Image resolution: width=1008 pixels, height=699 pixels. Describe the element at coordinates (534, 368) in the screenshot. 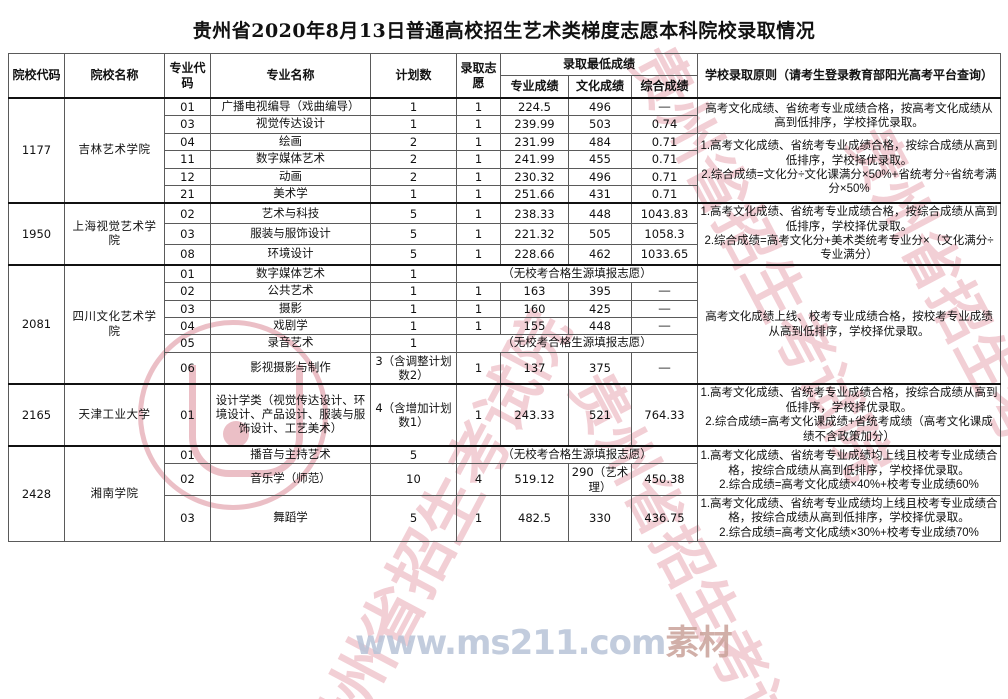

I see `cell-major-score: 137` at that location.